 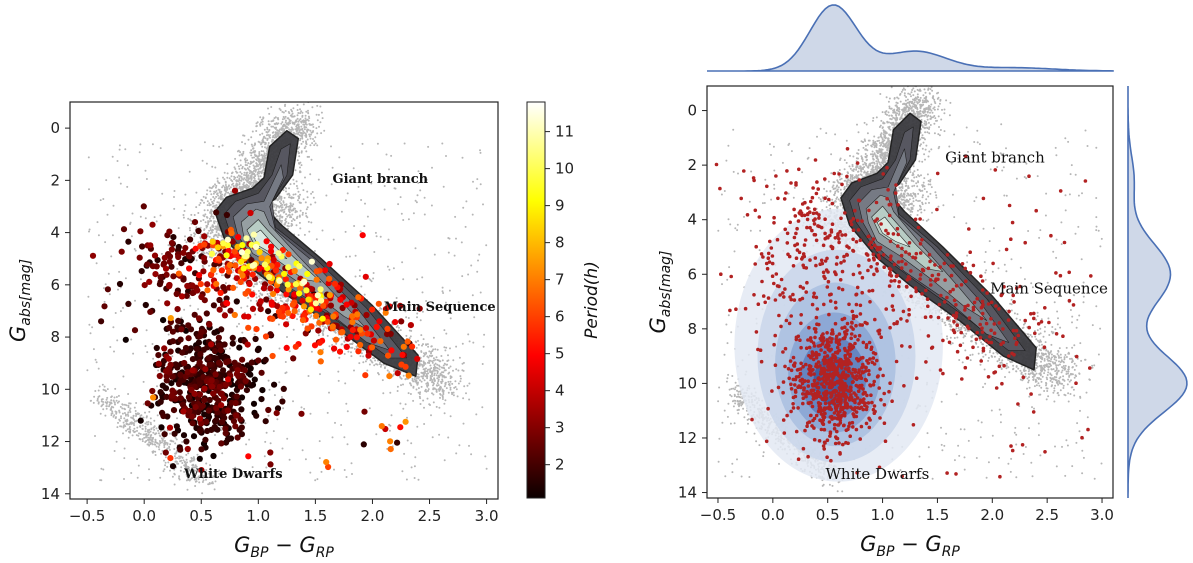 I want to click on annotation-label: White Dwarfs, so click(x=232, y=474).